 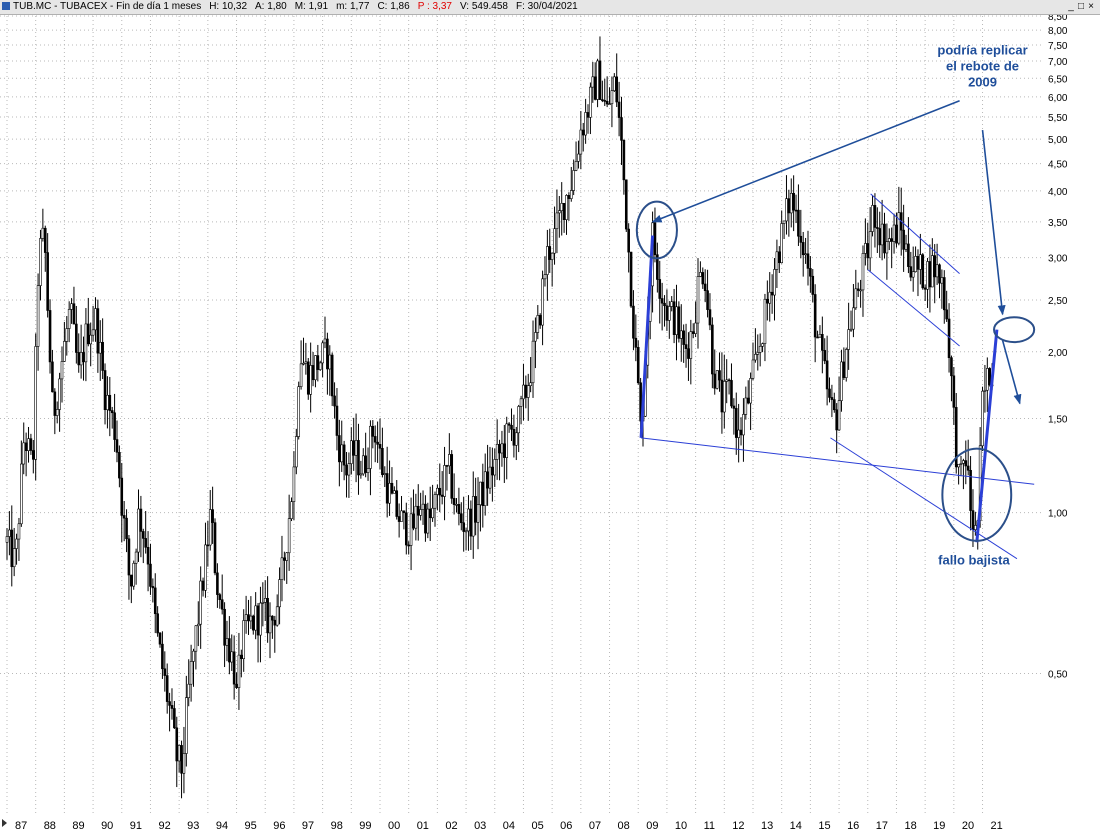 What do you see at coordinates (656, 230) in the screenshot?
I see `ellipse-2009-peak` at bounding box center [656, 230].